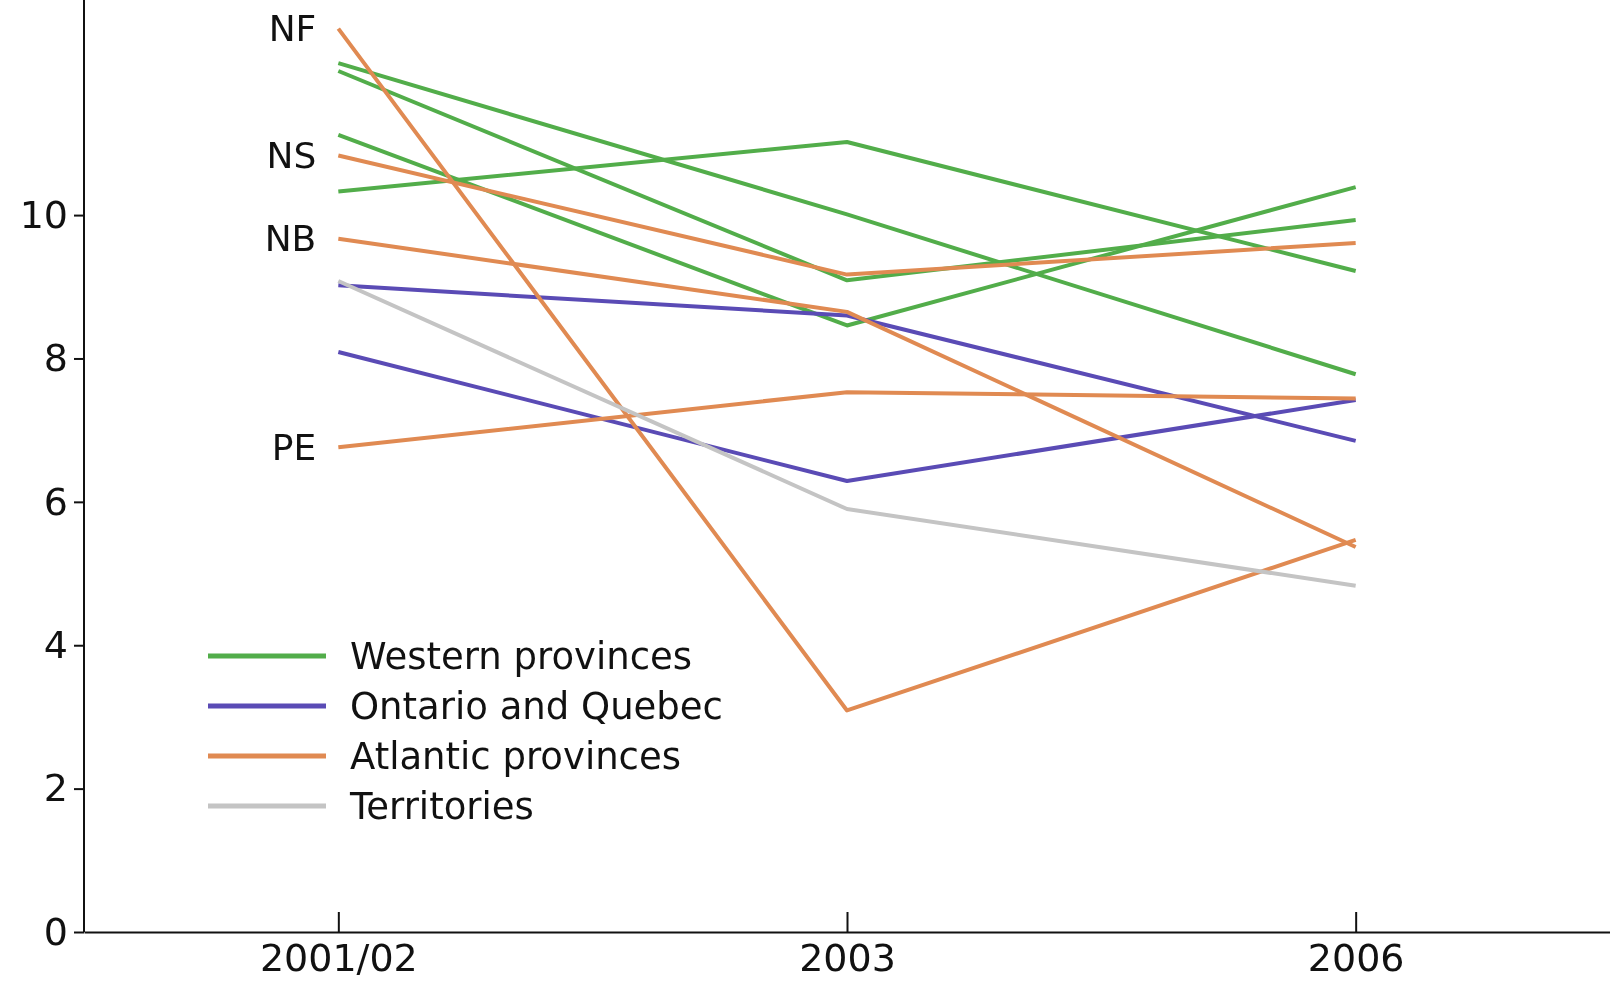  What do you see at coordinates (338, 957) in the screenshot?
I see `x-tick-label: 2001/02` at bounding box center [338, 957].